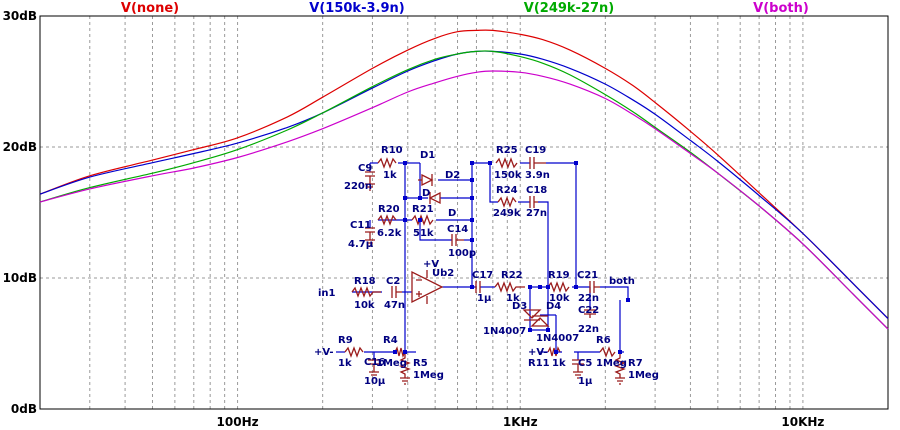 This screenshot has width=900, height=430. What do you see at coordinates (387, 163) in the screenshot?
I see `resistor-r10` at bounding box center [387, 163].